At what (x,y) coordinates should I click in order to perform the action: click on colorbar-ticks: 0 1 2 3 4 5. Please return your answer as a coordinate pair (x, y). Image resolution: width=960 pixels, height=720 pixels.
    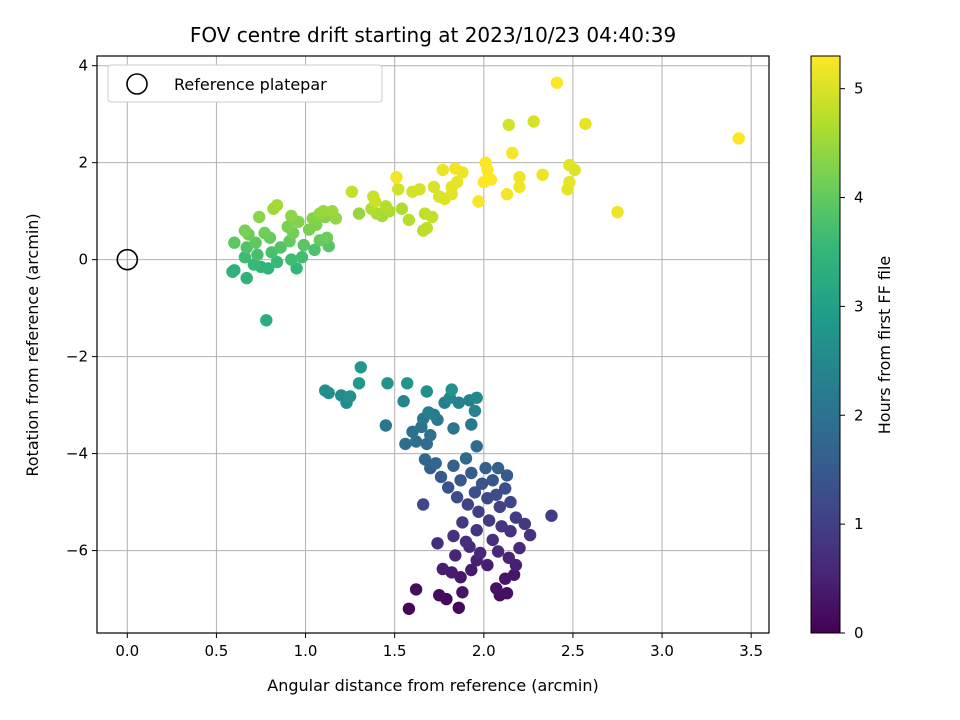
    Looking at the image, I should click on (852, 361).